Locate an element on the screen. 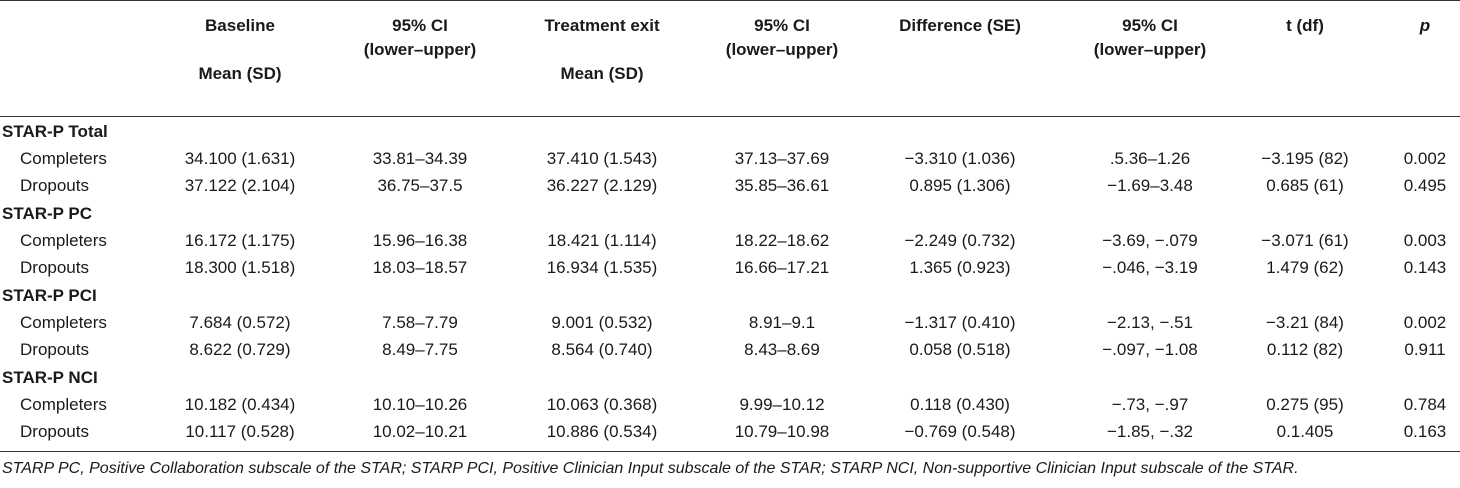 This screenshot has width=1460, height=488. header-ci-exit-line1: 95% CI is located at coordinates (782, 25).